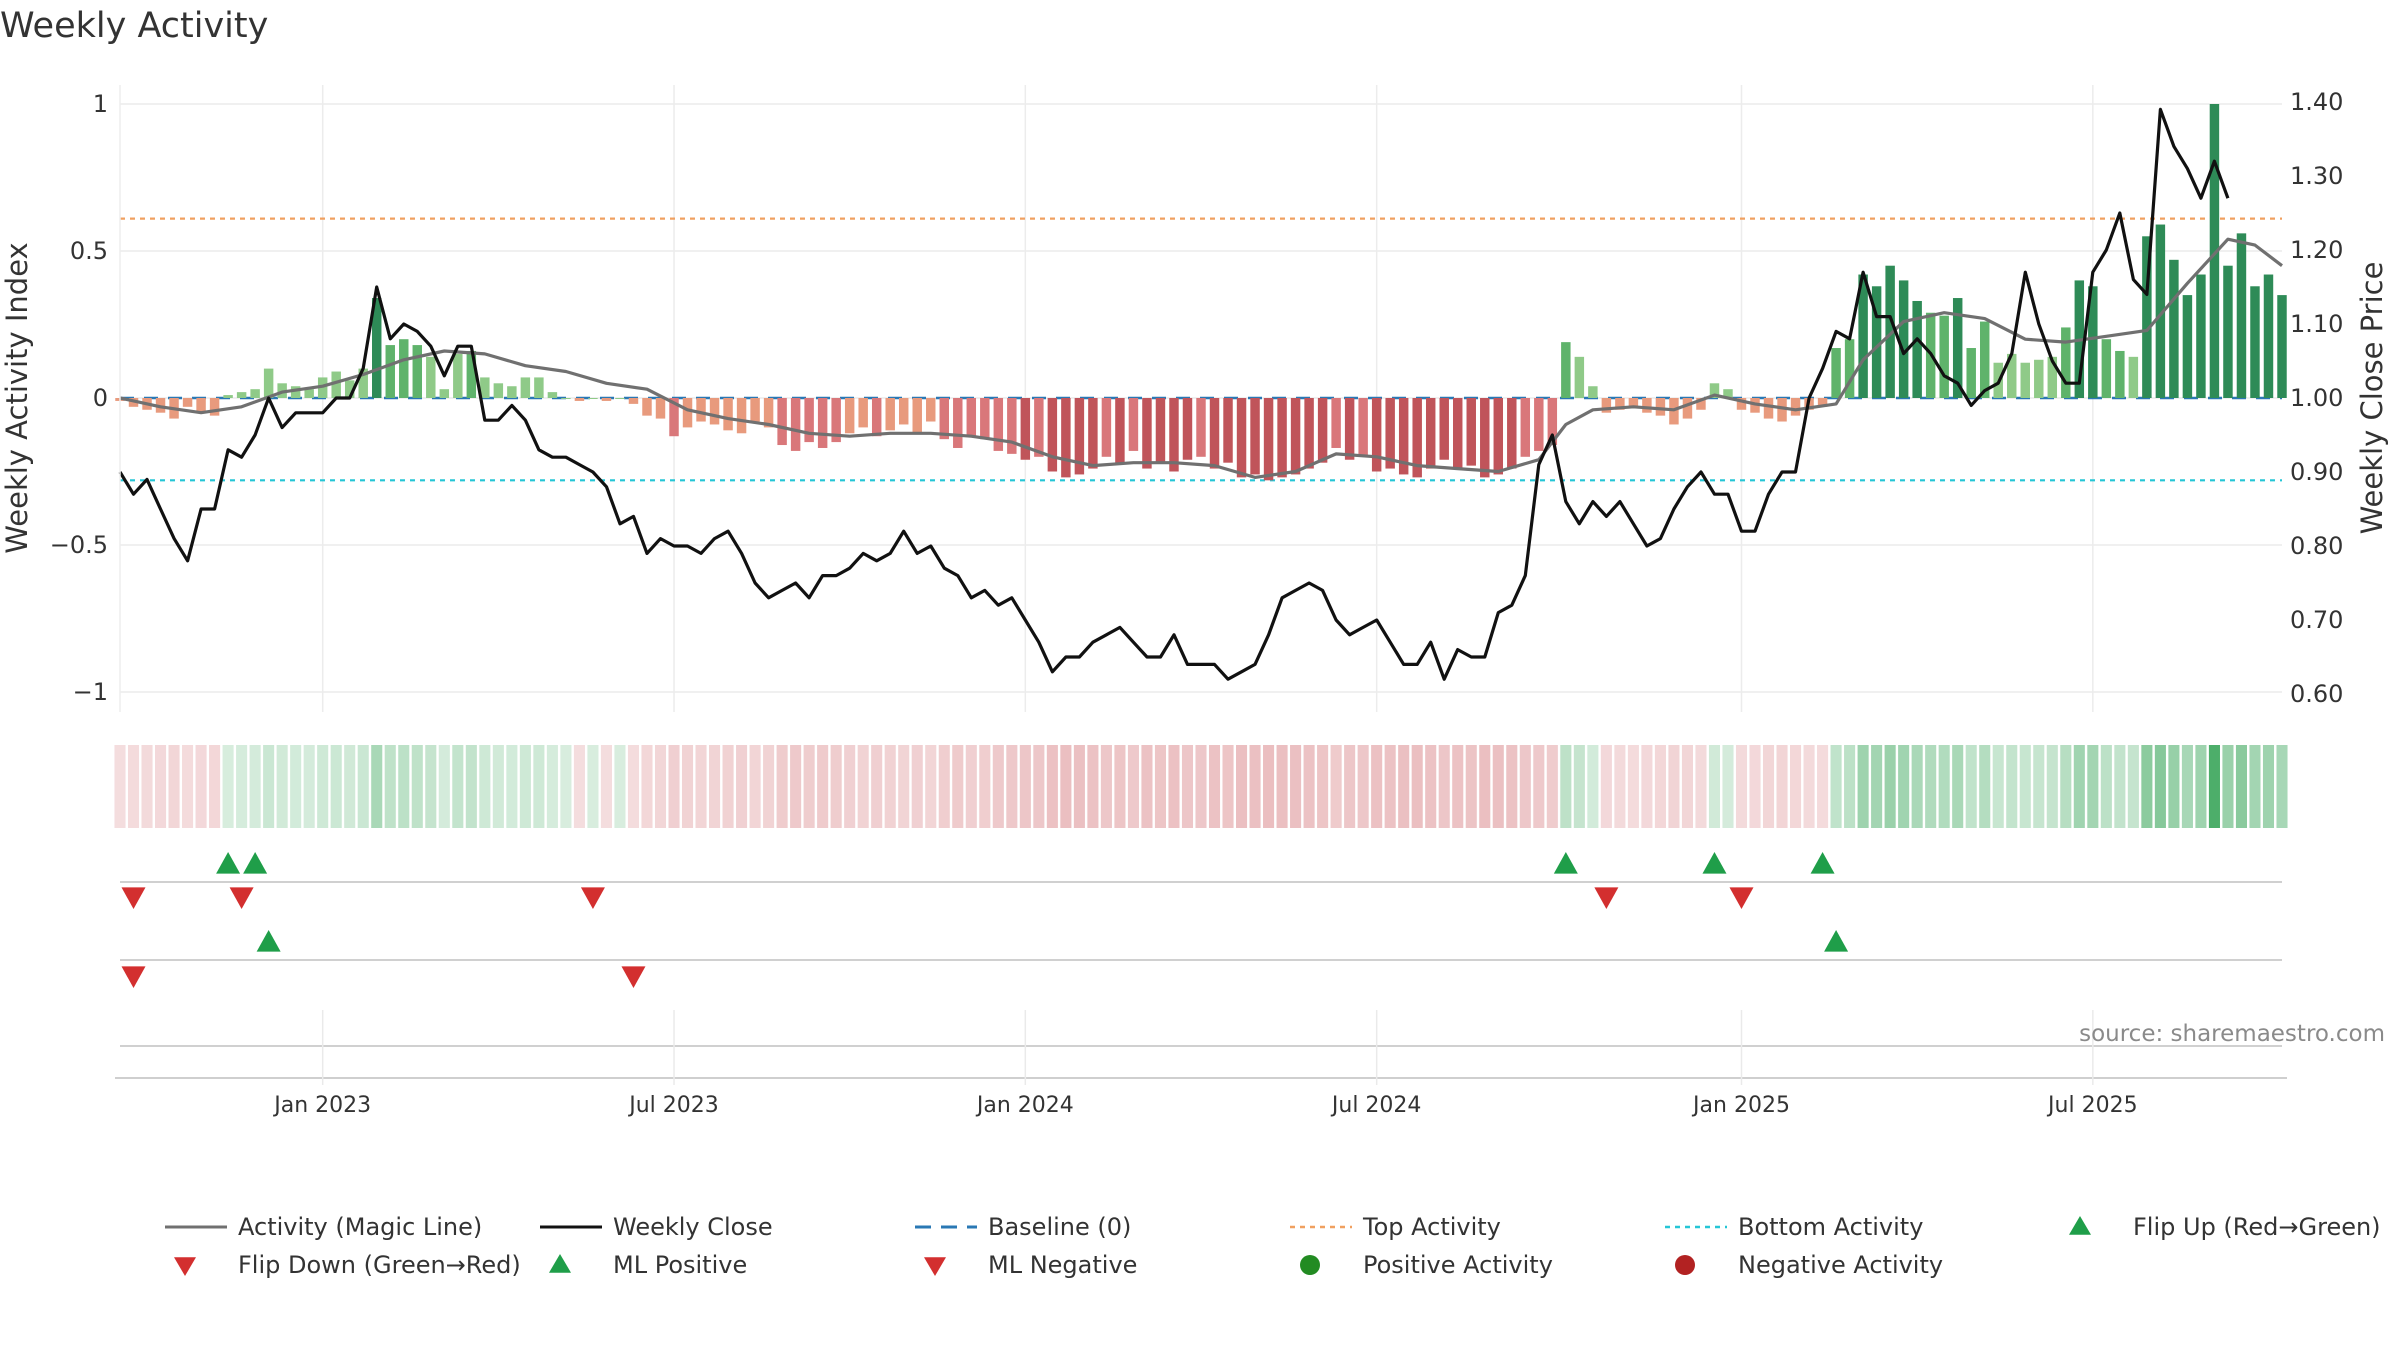  I want to click on ml-negative-marker, so click(633, 977).